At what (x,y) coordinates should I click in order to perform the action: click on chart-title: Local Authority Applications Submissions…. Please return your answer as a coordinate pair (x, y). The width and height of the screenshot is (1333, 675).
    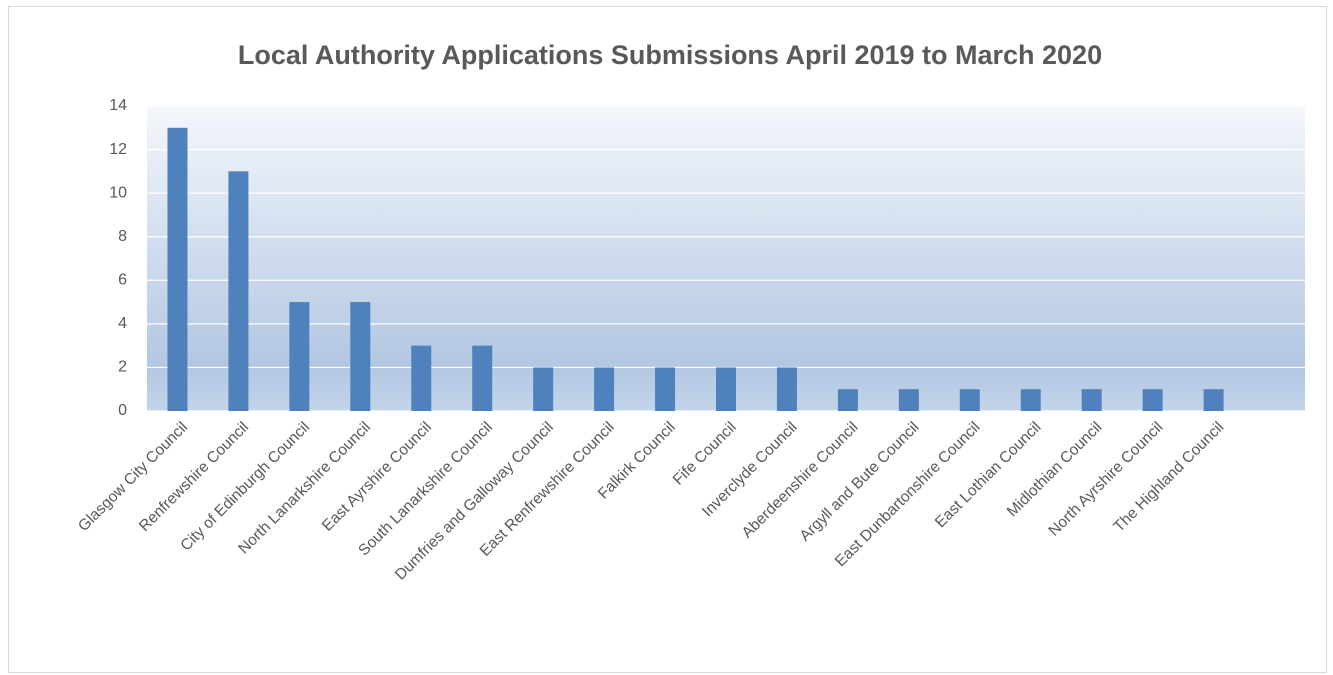
    Looking at the image, I should click on (670, 55).